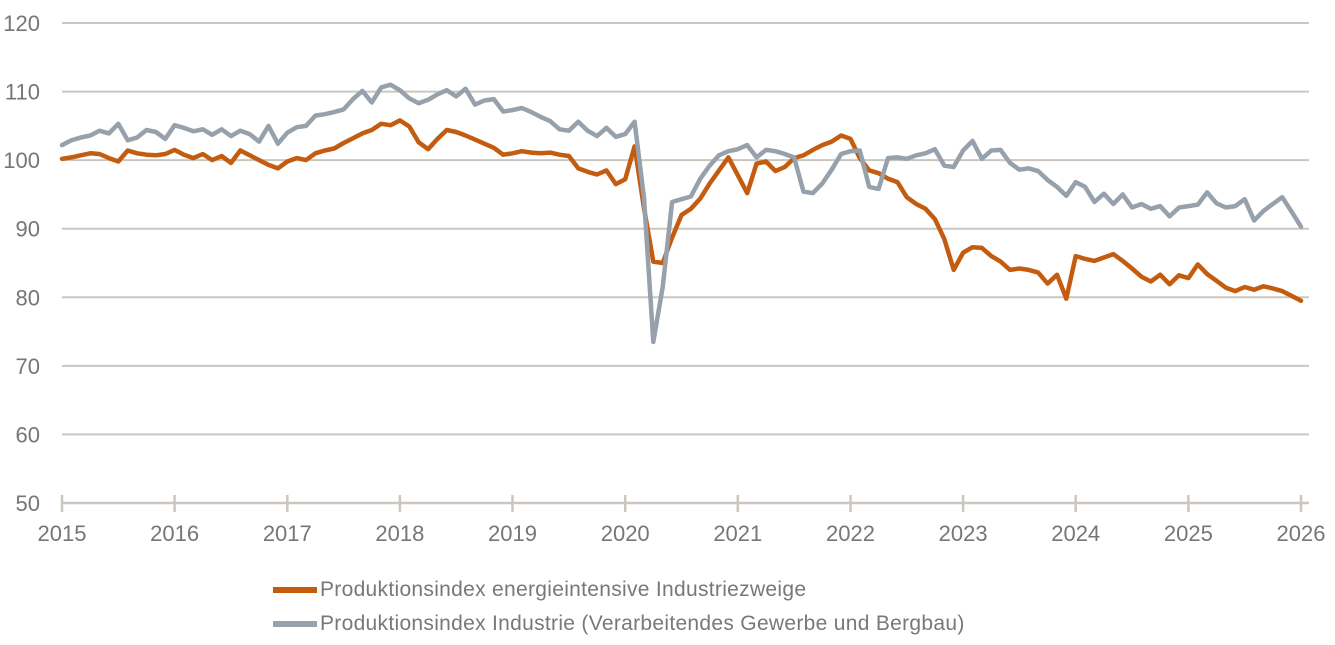 This screenshot has width=1335, height=645. I want to click on x-tick-label-2021: 2021, so click(737, 533).